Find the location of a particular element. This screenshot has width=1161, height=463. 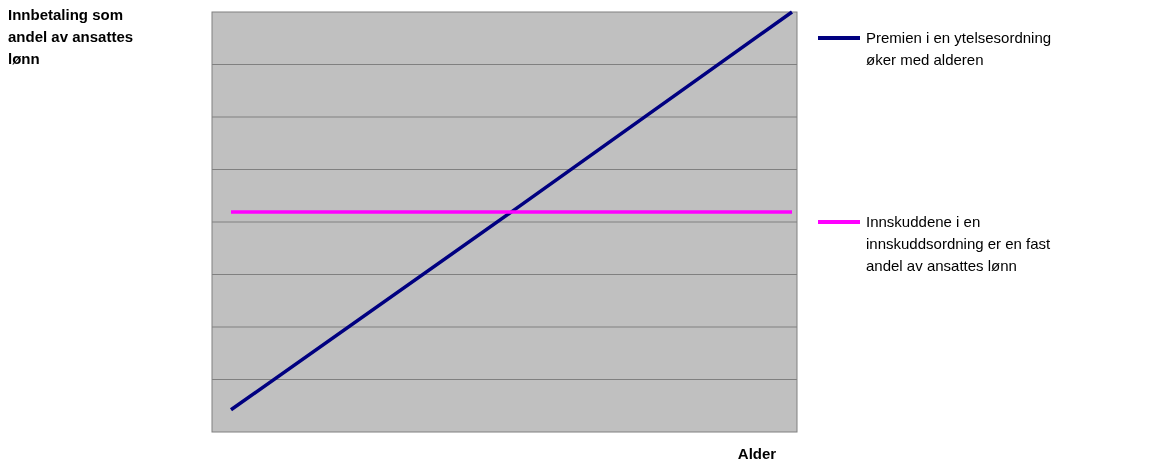

legend-label: Premien i en ytelsesordning øker med alderen is located at coordinates (959, 48).